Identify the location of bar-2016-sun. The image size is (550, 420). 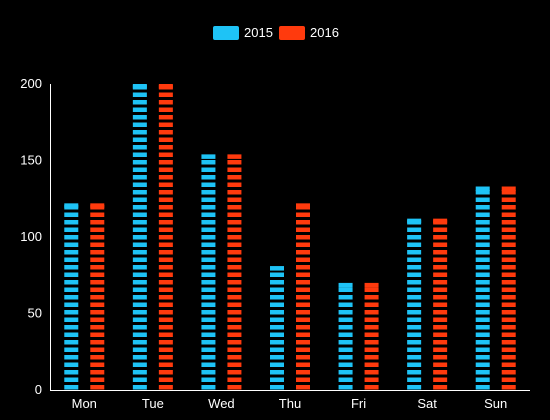
(508, 288).